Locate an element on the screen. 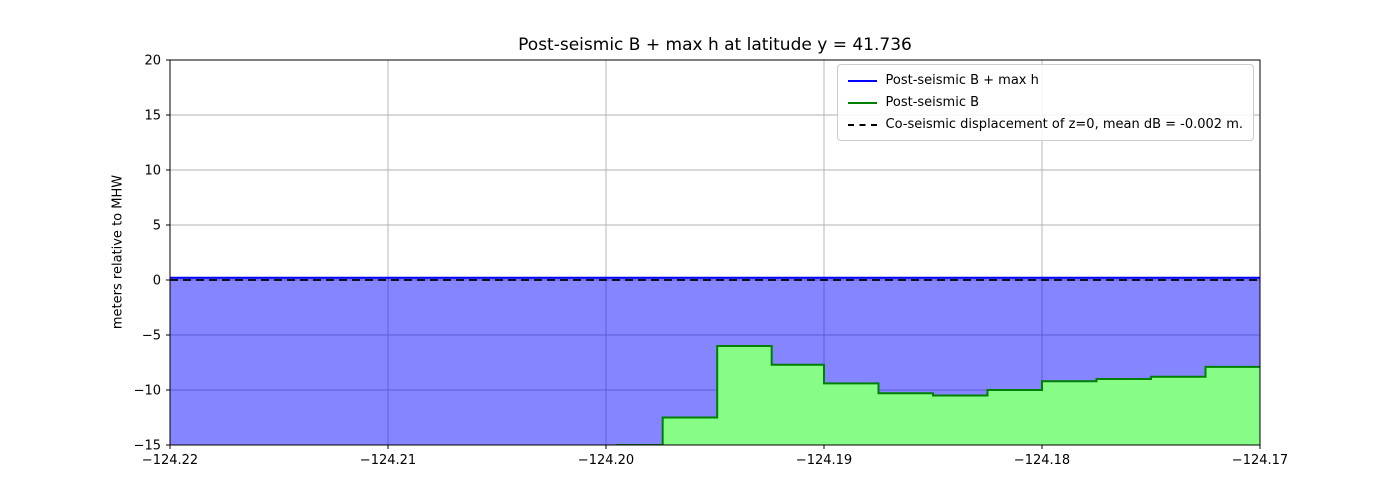  x-tick-label: −124.20 is located at coordinates (606, 460).